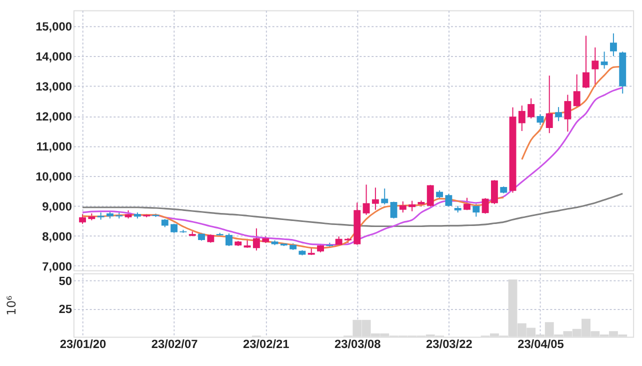 Image resolution: width=642 pixels, height=366 pixels. I want to click on x-tick-label: 23/02/21, so click(266, 344).